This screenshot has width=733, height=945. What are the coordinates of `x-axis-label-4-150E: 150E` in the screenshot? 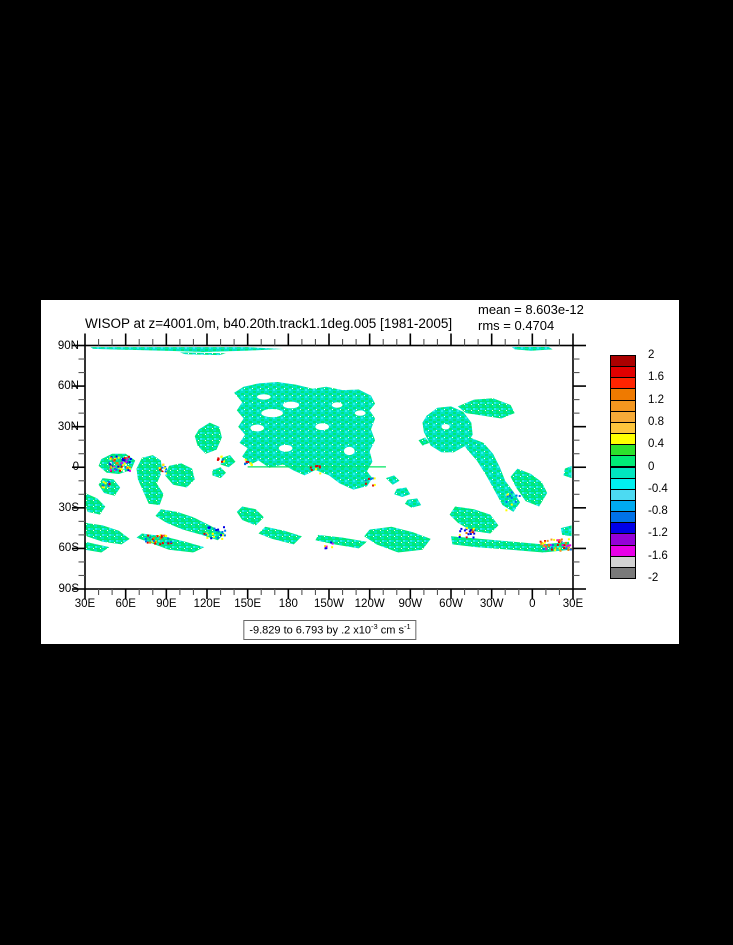 It's located at (248, 604).